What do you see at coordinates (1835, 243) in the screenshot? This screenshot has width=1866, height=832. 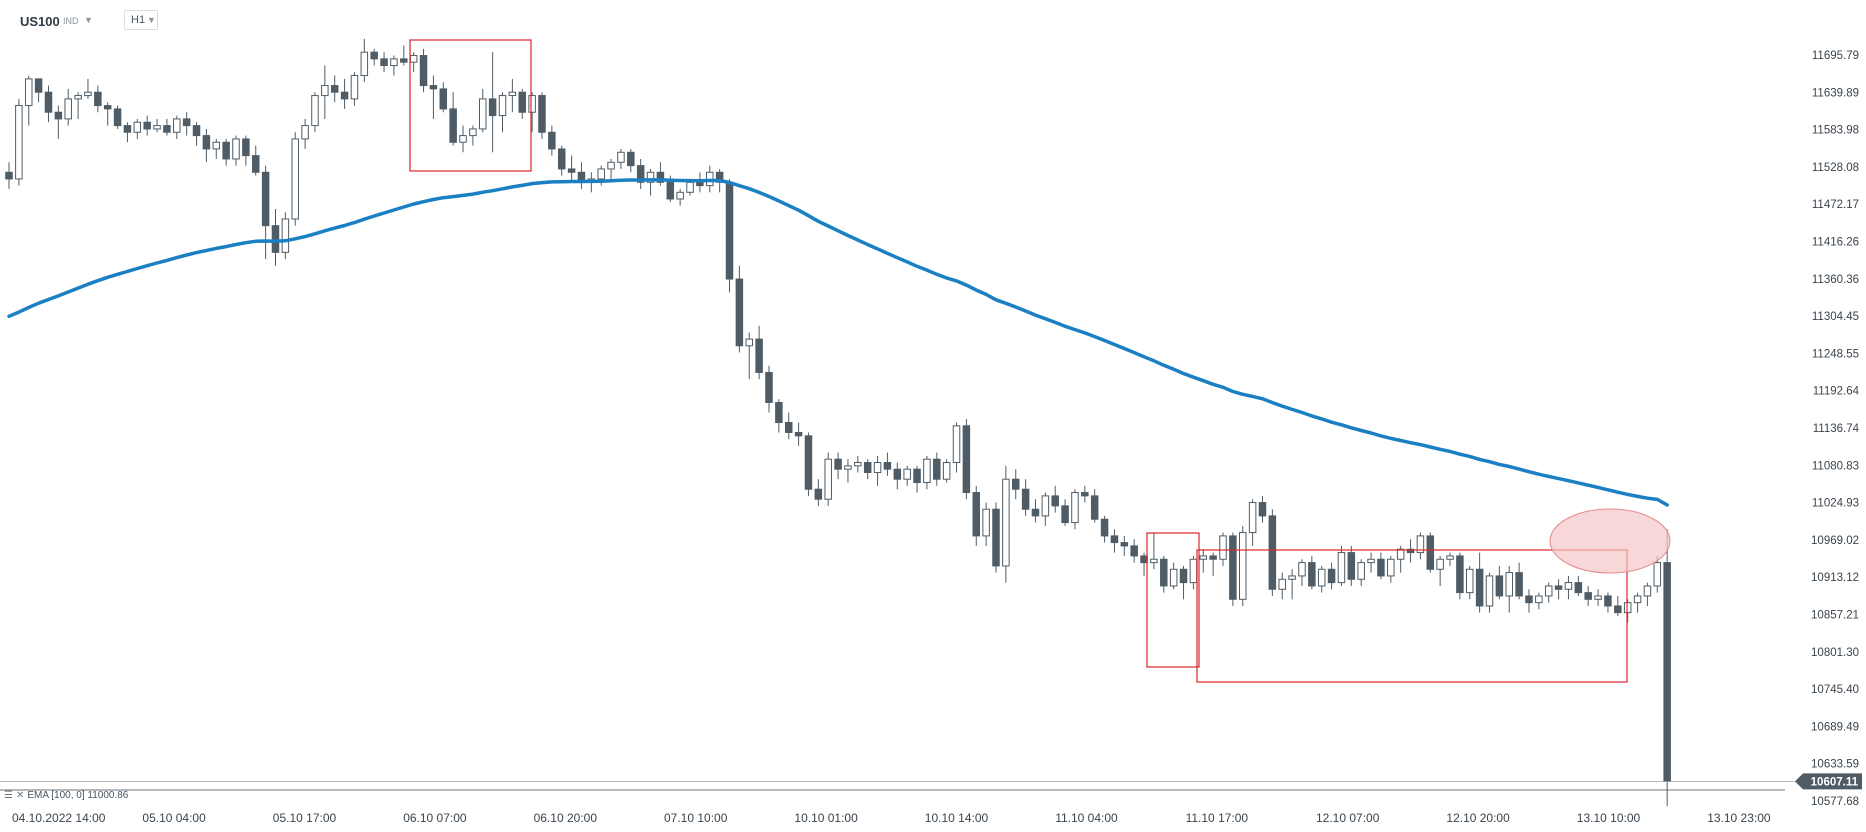 I see `price-tick-label: 11416.26` at bounding box center [1835, 243].